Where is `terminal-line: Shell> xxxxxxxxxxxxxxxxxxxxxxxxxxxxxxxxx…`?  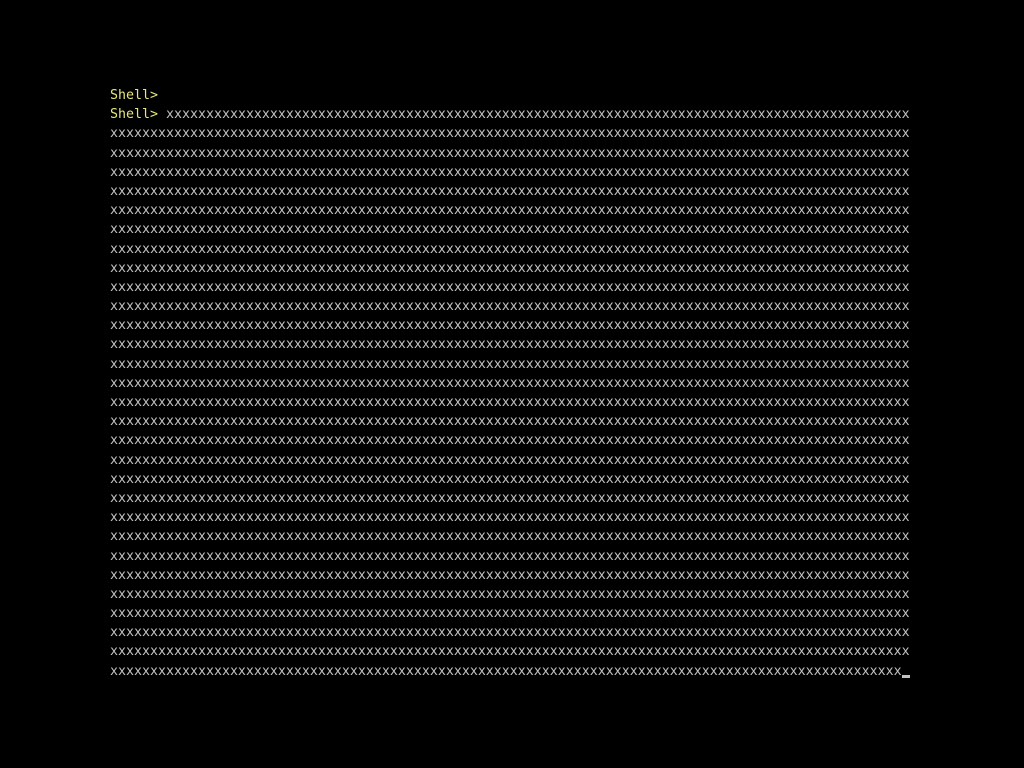 terminal-line: Shell> xxxxxxxxxxxxxxxxxxxxxxxxxxxxxxxxx… is located at coordinates (513, 114).